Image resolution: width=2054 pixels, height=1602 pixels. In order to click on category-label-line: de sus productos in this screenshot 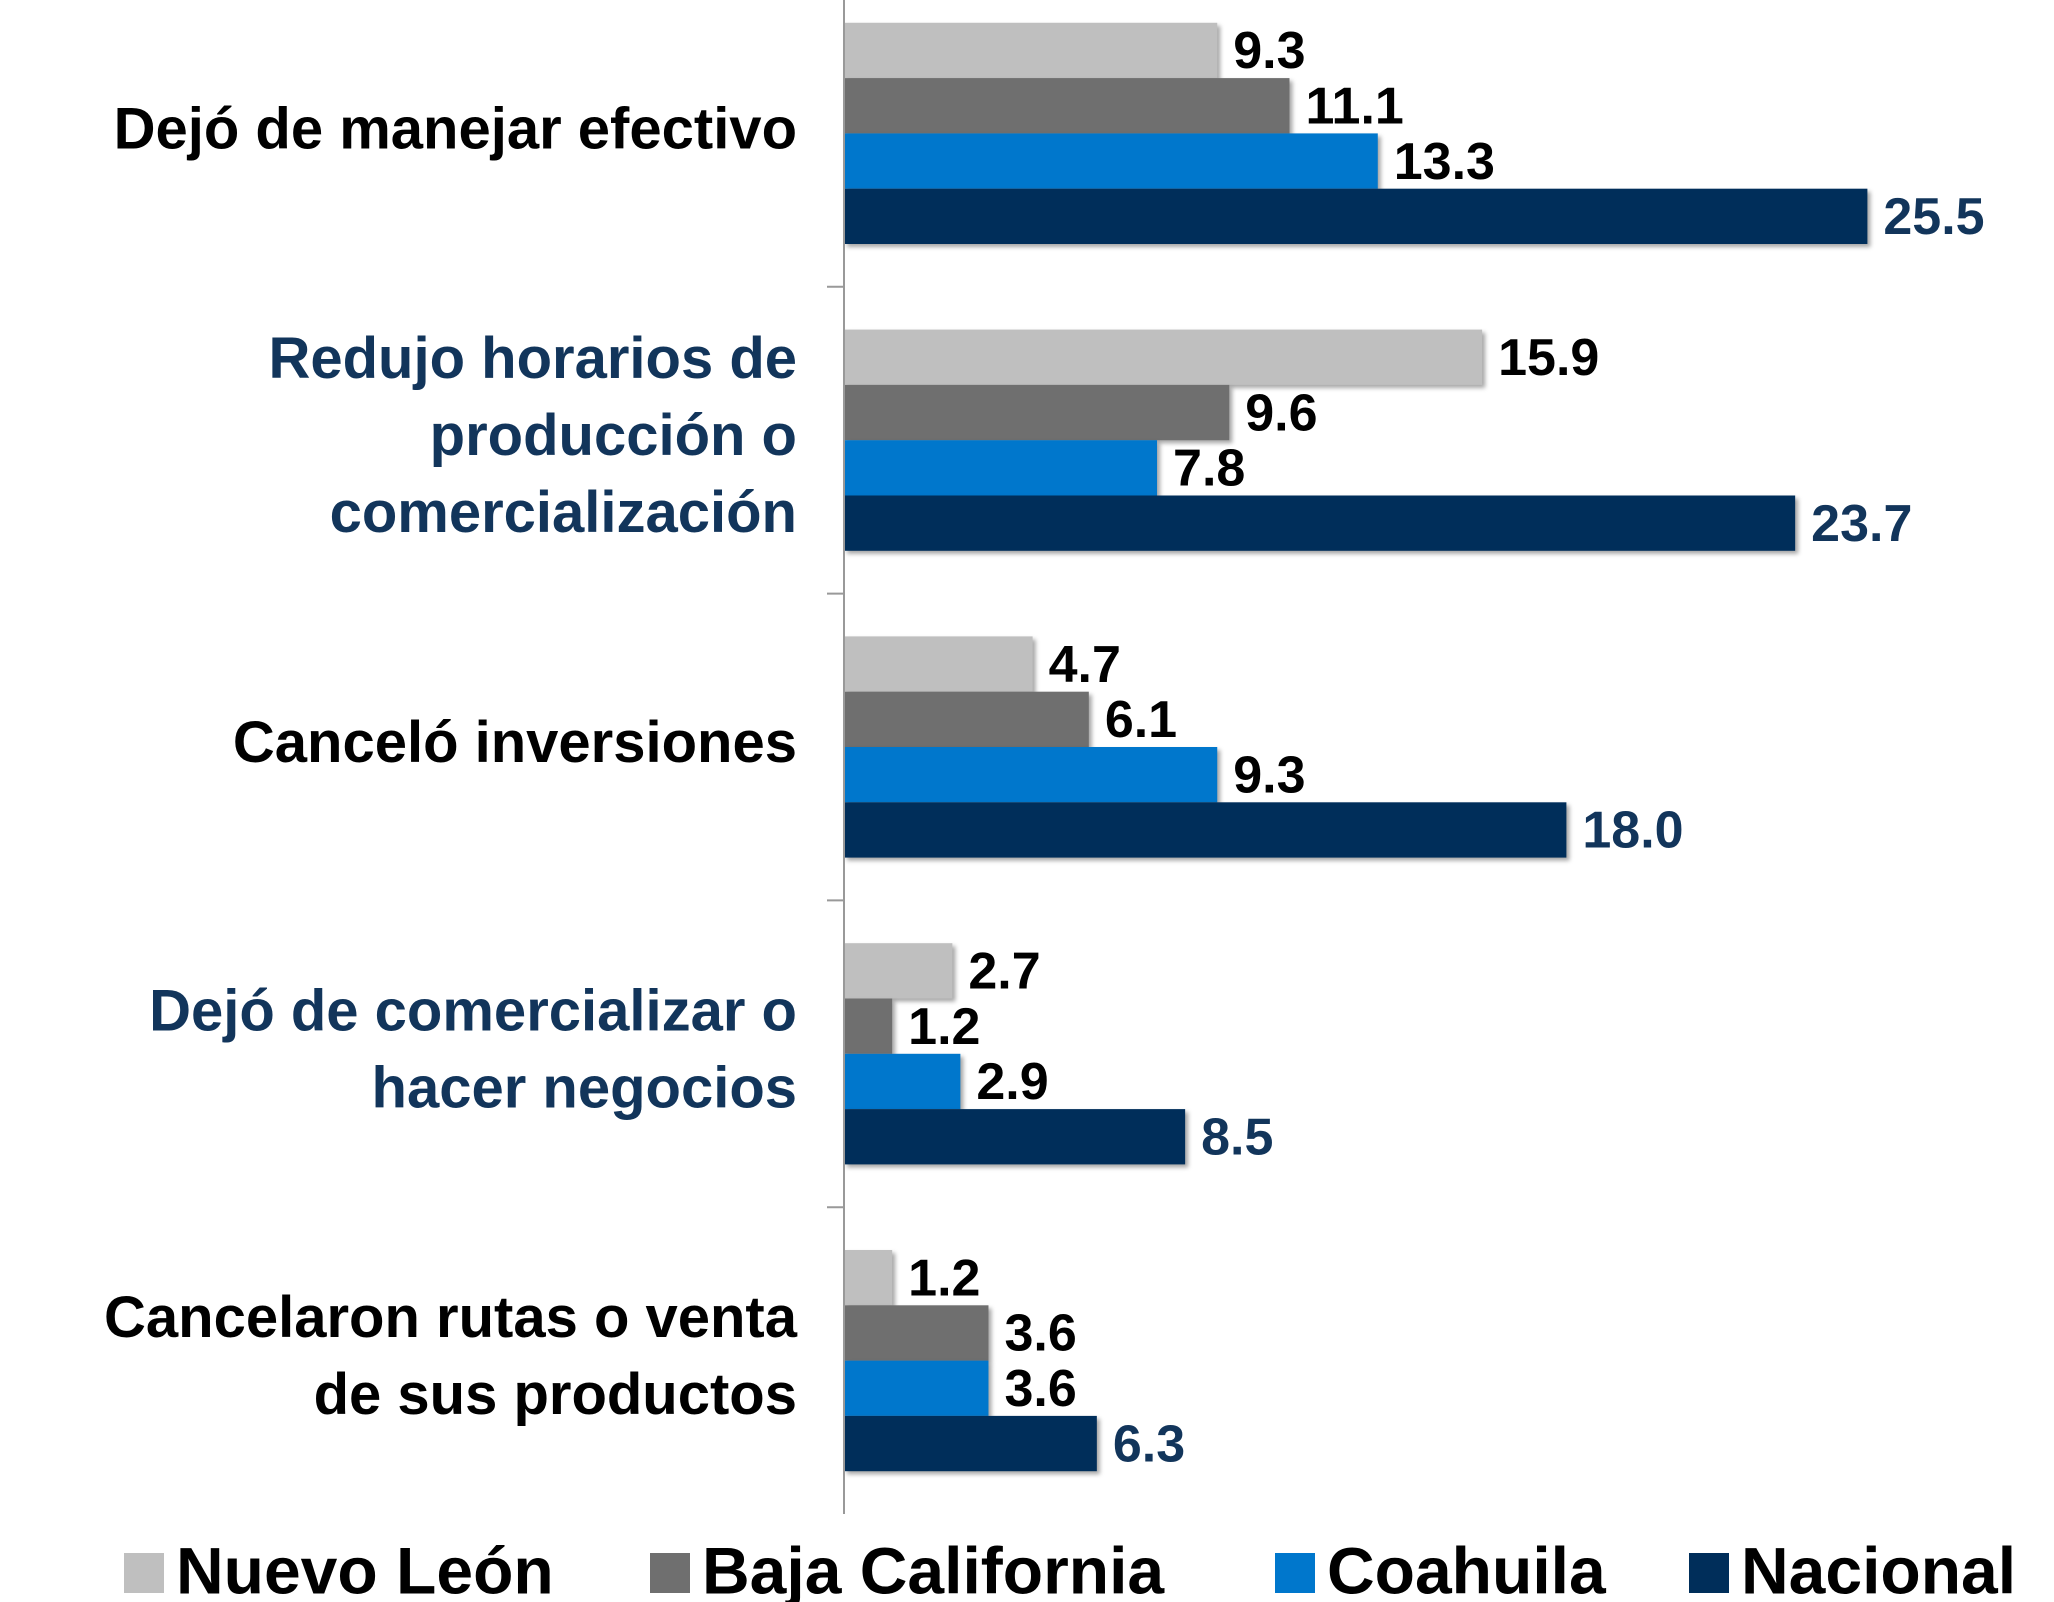, I will do `click(555, 1394)`.